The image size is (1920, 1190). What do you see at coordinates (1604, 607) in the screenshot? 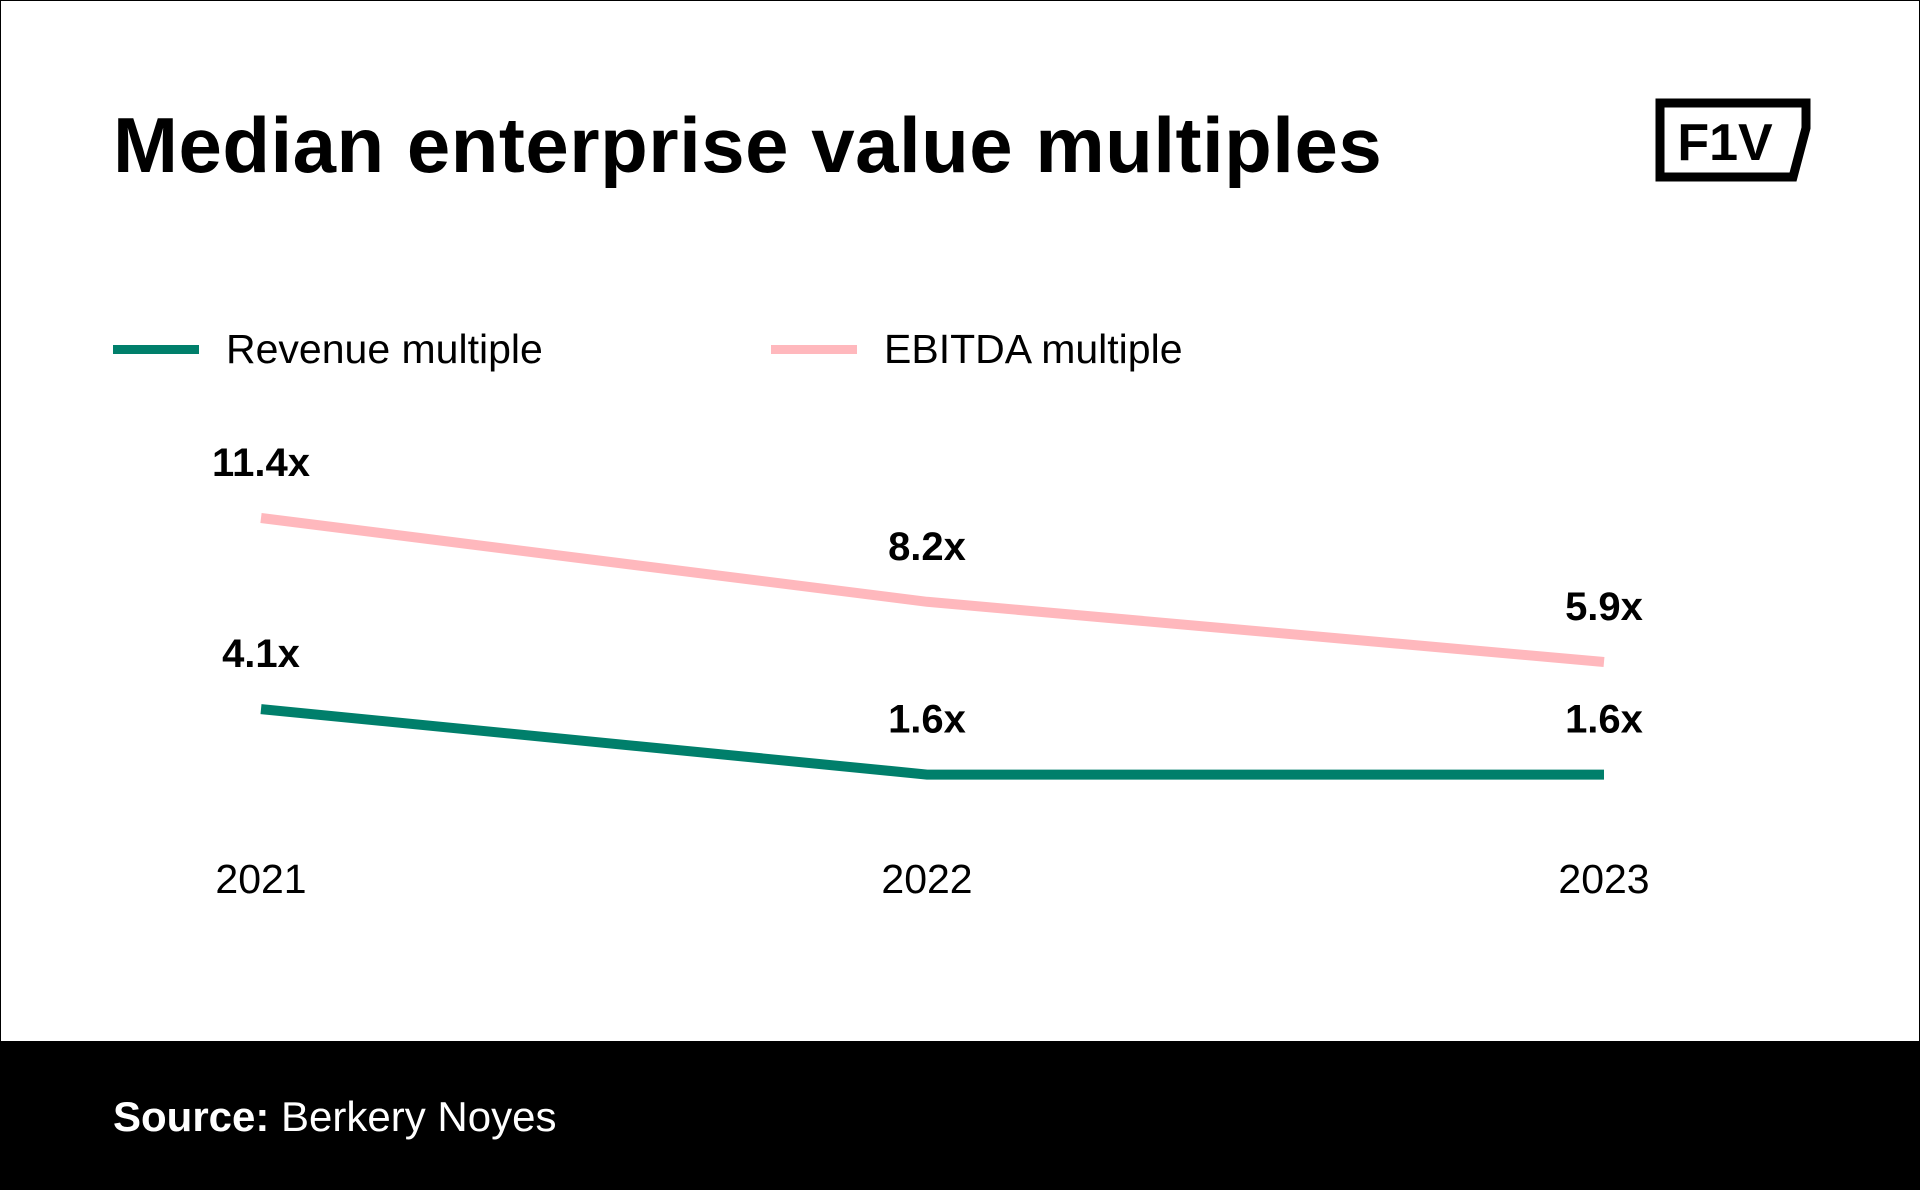
I see `data-label: 5.9x` at bounding box center [1604, 607].